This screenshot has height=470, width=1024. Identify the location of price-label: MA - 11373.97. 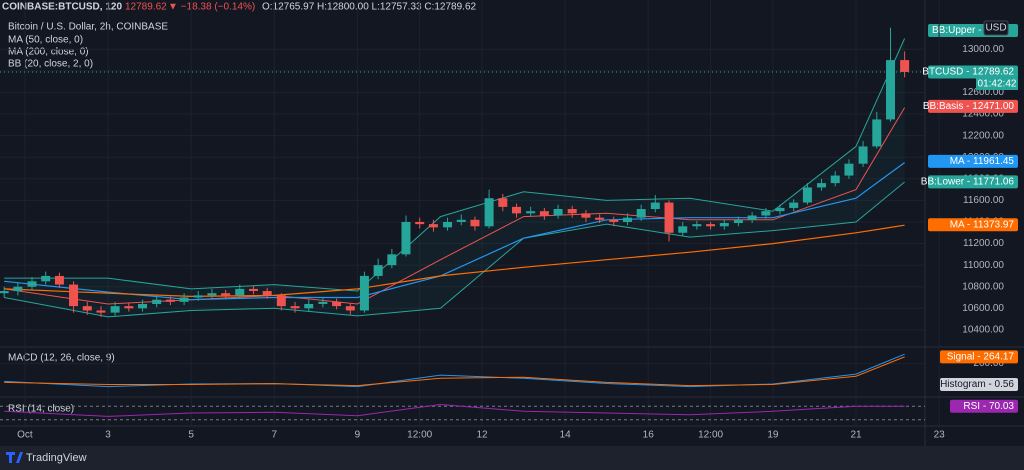
(982, 224).